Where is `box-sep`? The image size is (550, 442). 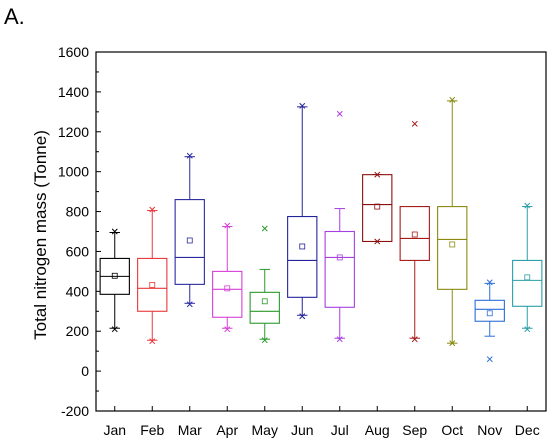 box-sep is located at coordinates (414, 231).